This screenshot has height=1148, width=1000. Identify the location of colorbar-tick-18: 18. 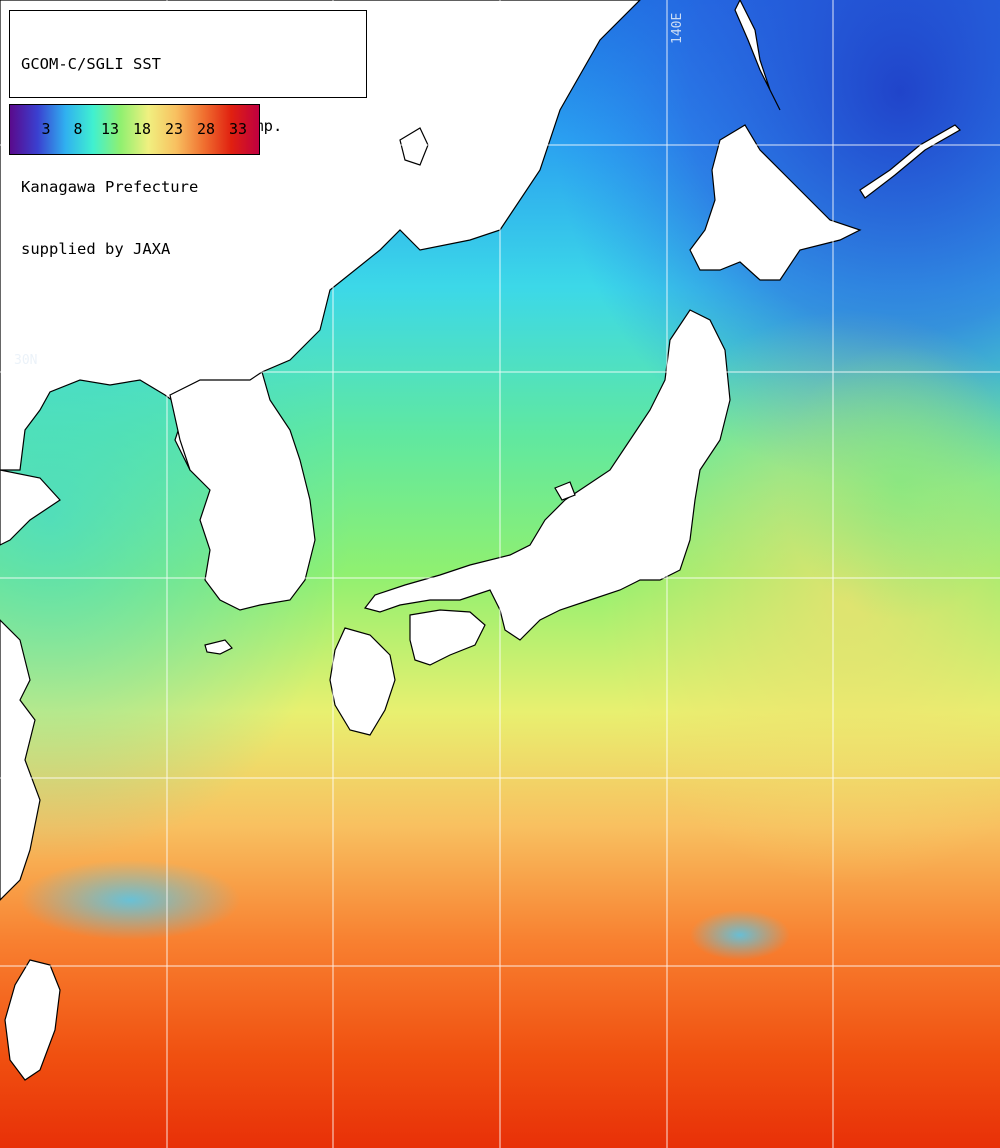
(142, 129).